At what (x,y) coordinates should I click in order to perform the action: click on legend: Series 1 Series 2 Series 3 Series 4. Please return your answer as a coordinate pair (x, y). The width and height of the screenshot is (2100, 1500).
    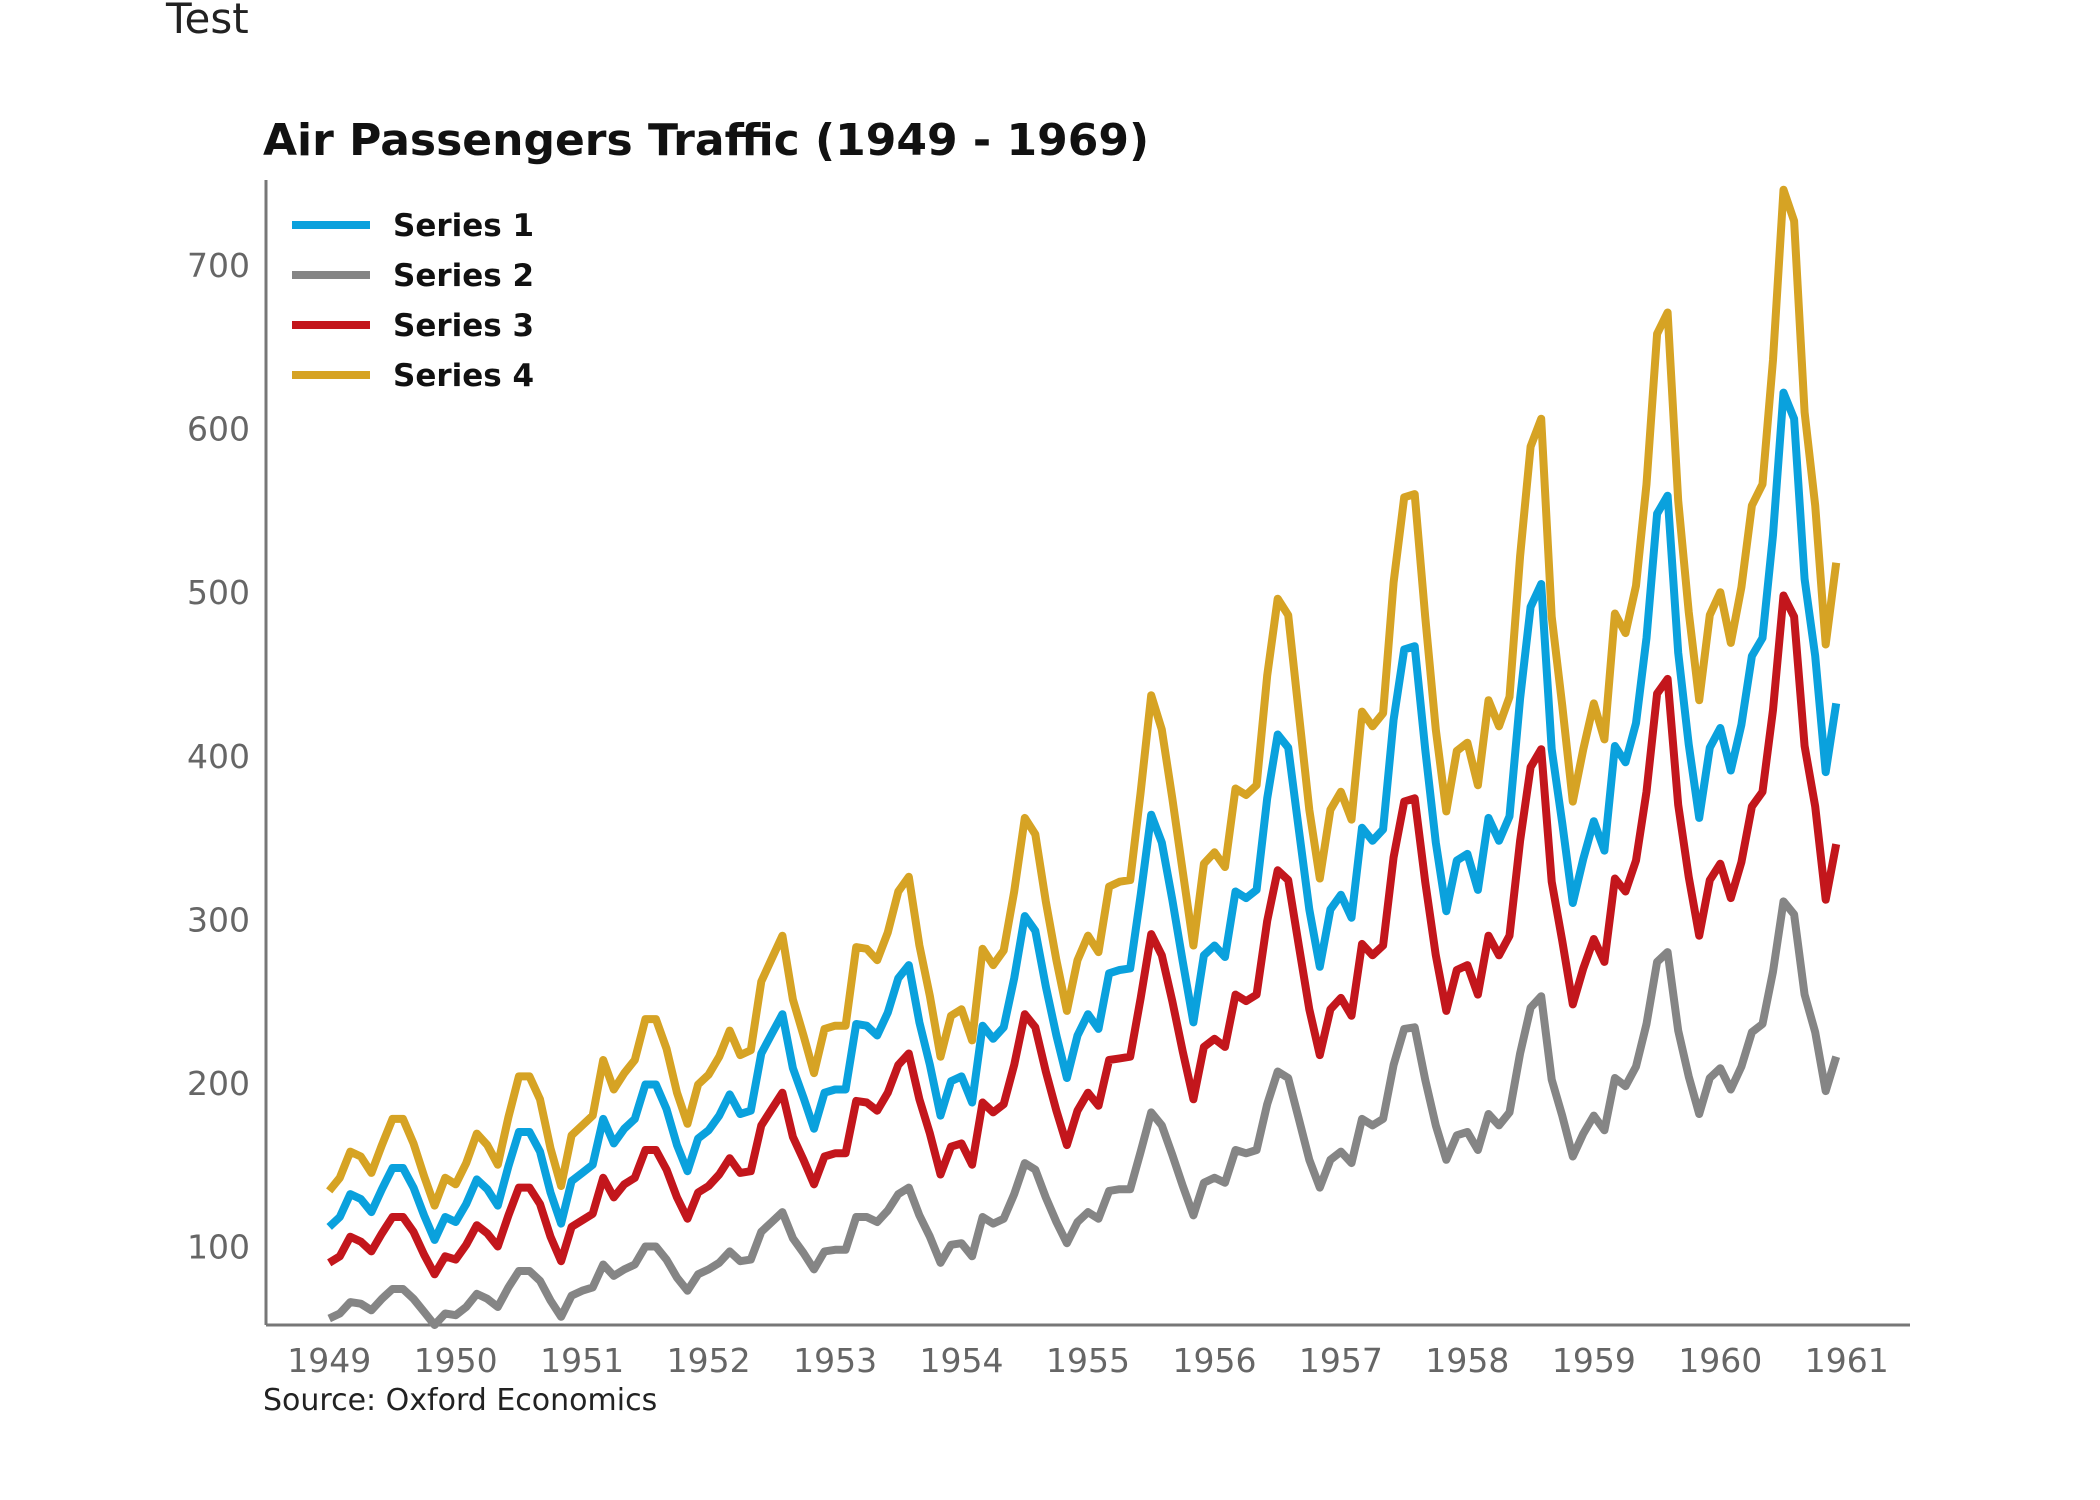
    Looking at the image, I should click on (413, 301).